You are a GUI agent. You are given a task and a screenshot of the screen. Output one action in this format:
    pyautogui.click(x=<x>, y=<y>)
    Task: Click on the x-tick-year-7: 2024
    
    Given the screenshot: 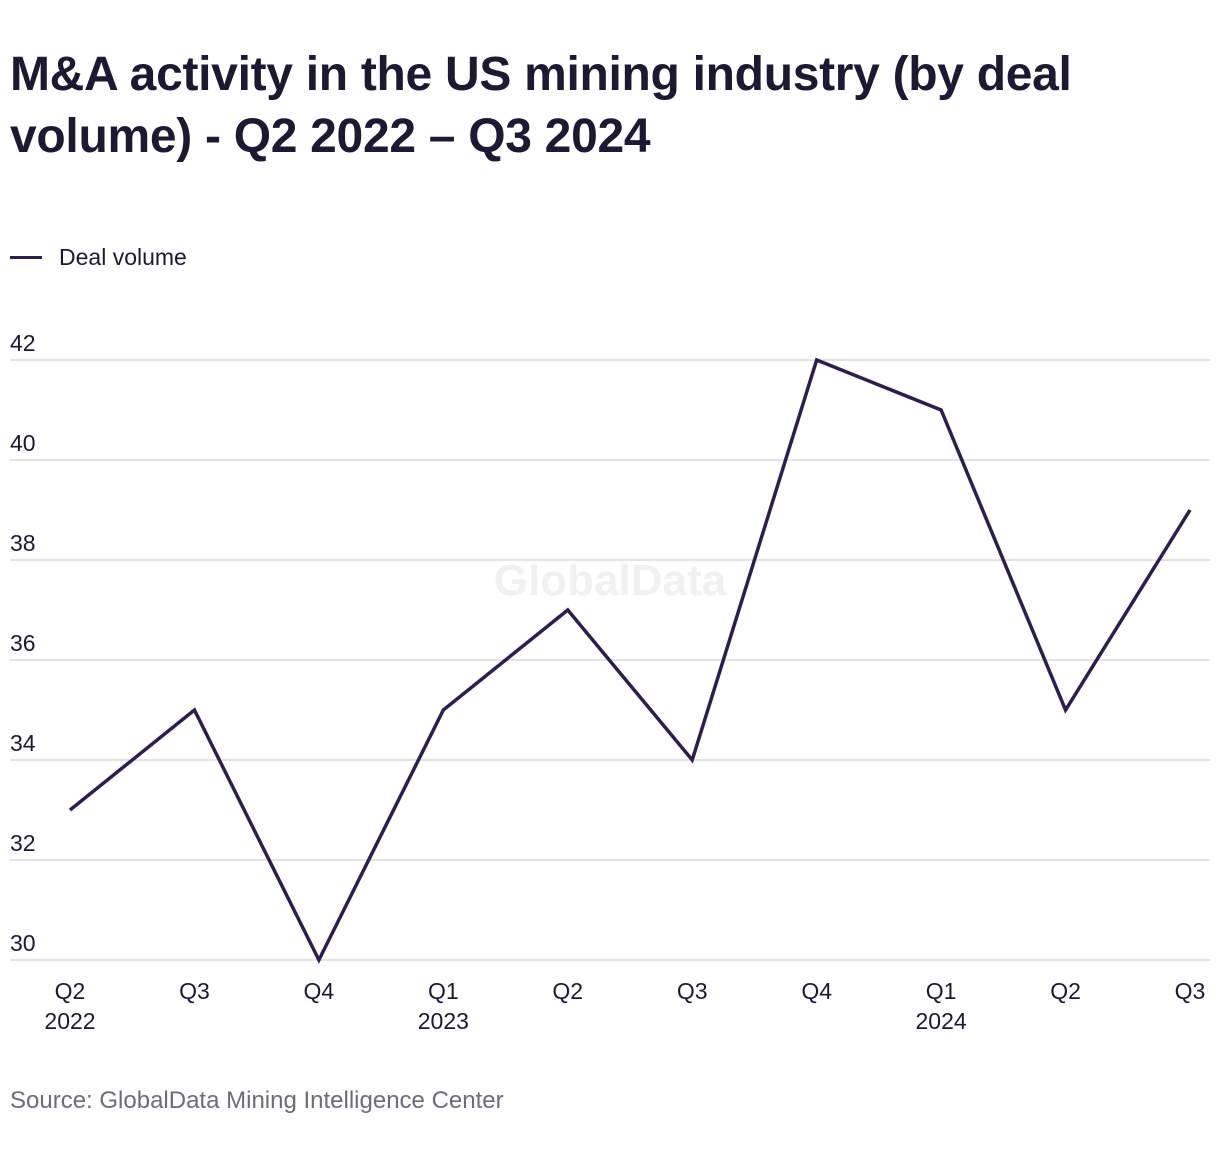 What is the action you would take?
    pyautogui.click(x=941, y=1021)
    